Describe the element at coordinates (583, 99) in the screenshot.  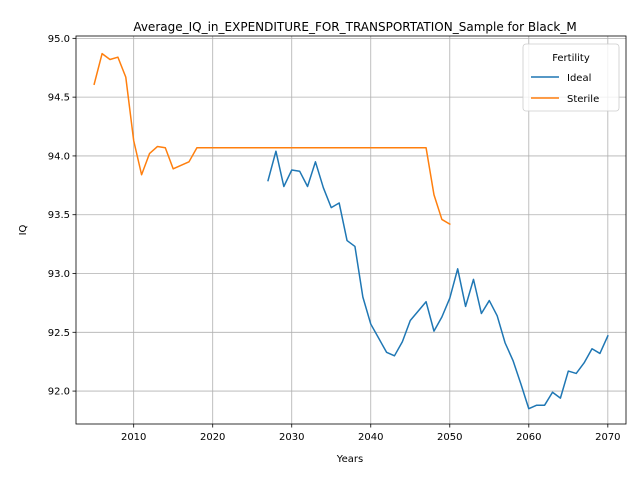
I see `legend-label-sterile: Sterile` at that location.